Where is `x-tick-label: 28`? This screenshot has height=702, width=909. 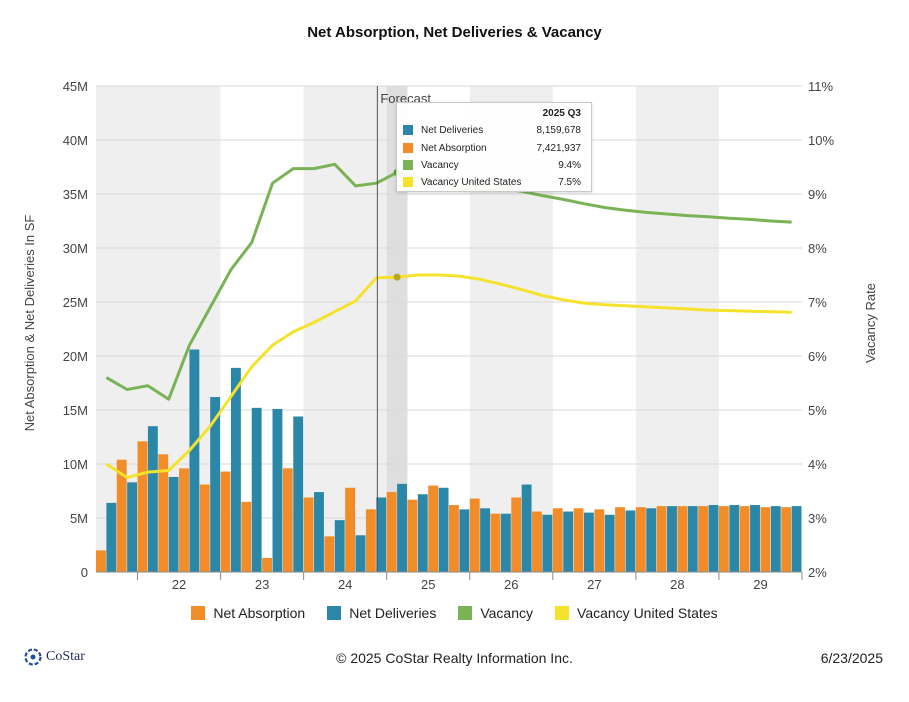
x-tick-label: 28 is located at coordinates (677, 584).